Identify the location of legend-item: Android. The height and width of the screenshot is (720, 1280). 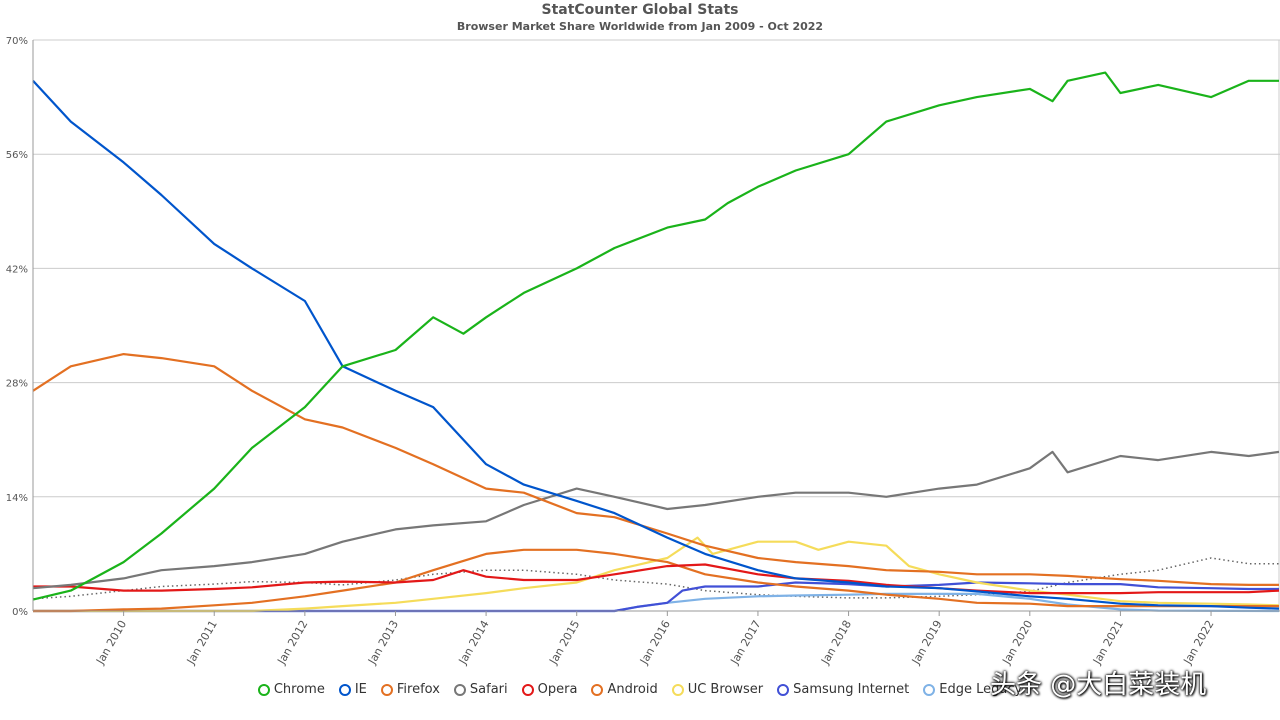
(624, 689).